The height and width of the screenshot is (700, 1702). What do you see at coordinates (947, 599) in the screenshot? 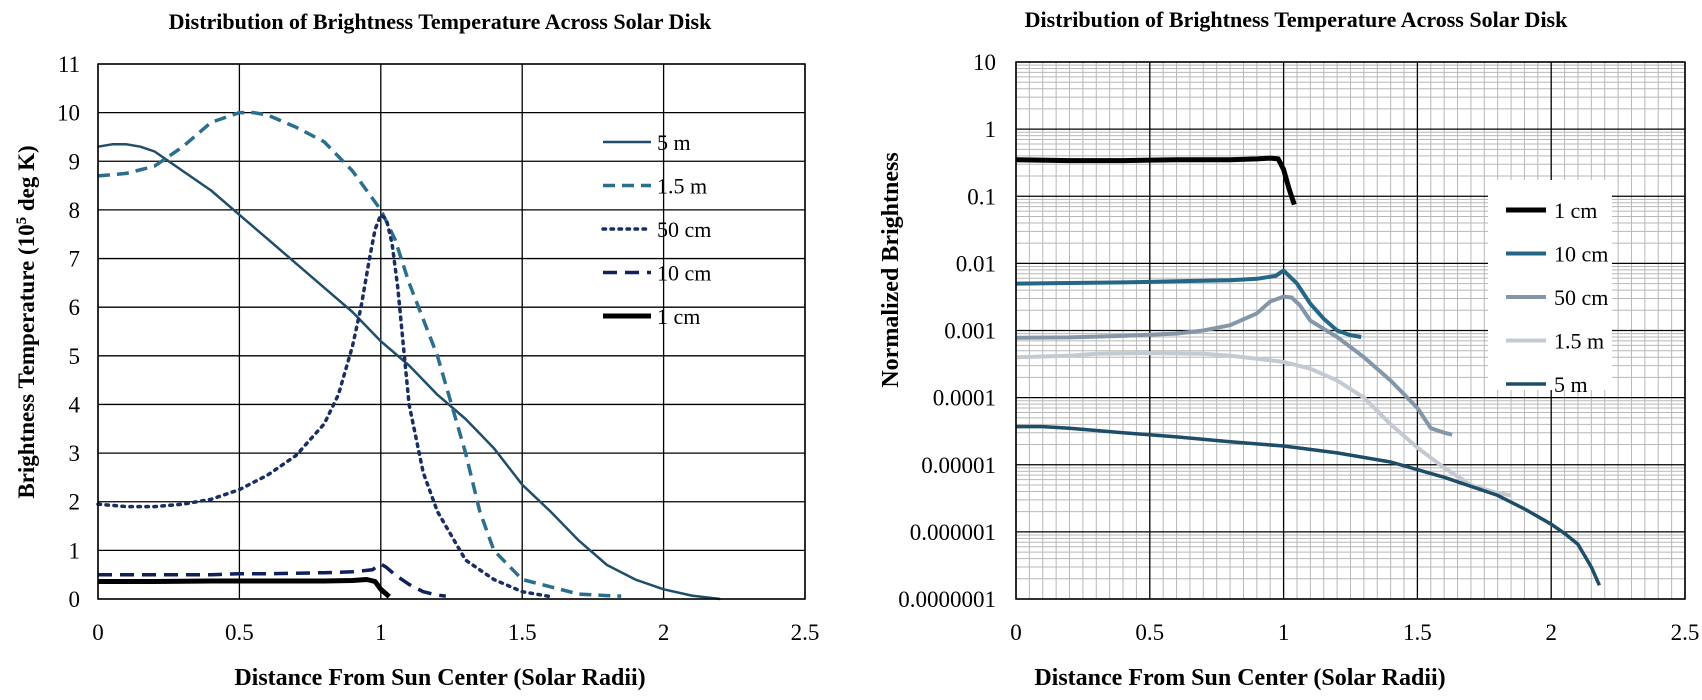
I see `y-tick-label: 0.0000001` at bounding box center [947, 599].